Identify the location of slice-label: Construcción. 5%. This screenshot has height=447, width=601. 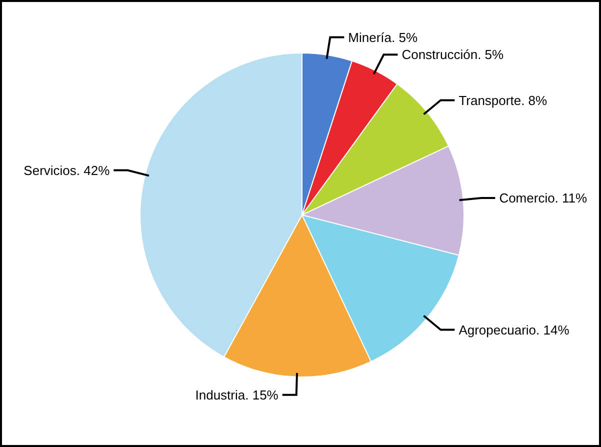
(453, 54).